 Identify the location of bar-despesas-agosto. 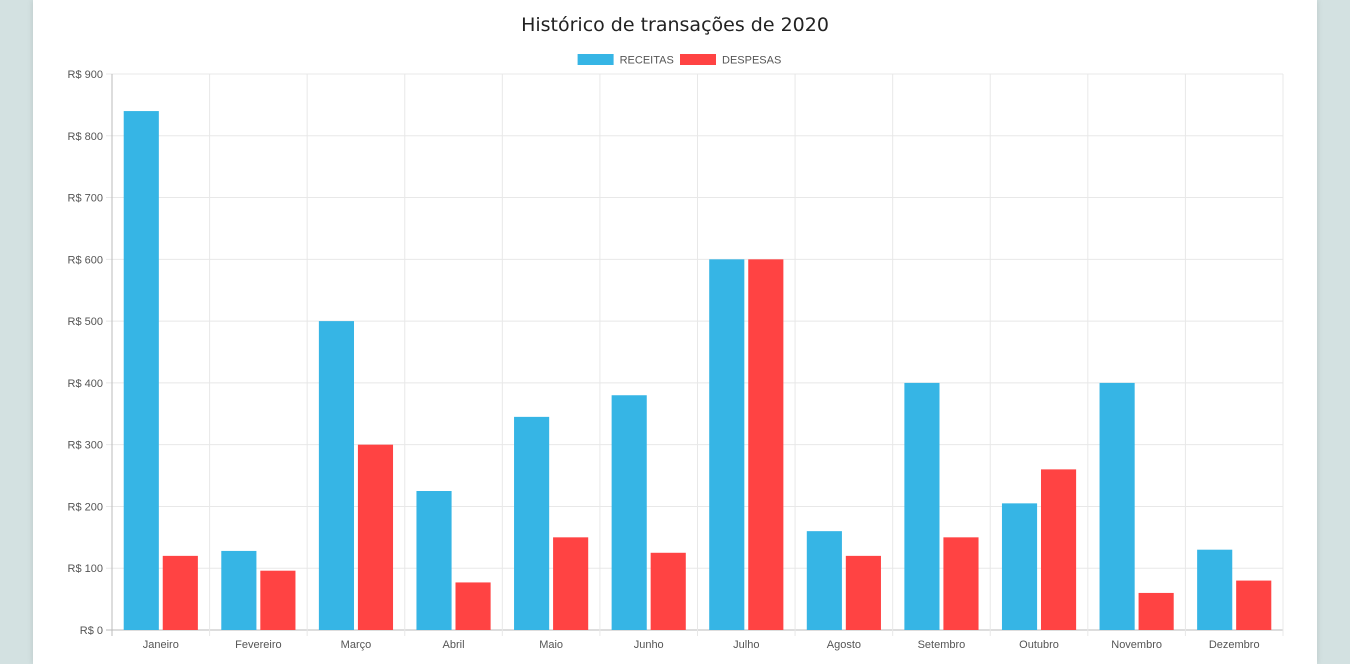
(863, 592).